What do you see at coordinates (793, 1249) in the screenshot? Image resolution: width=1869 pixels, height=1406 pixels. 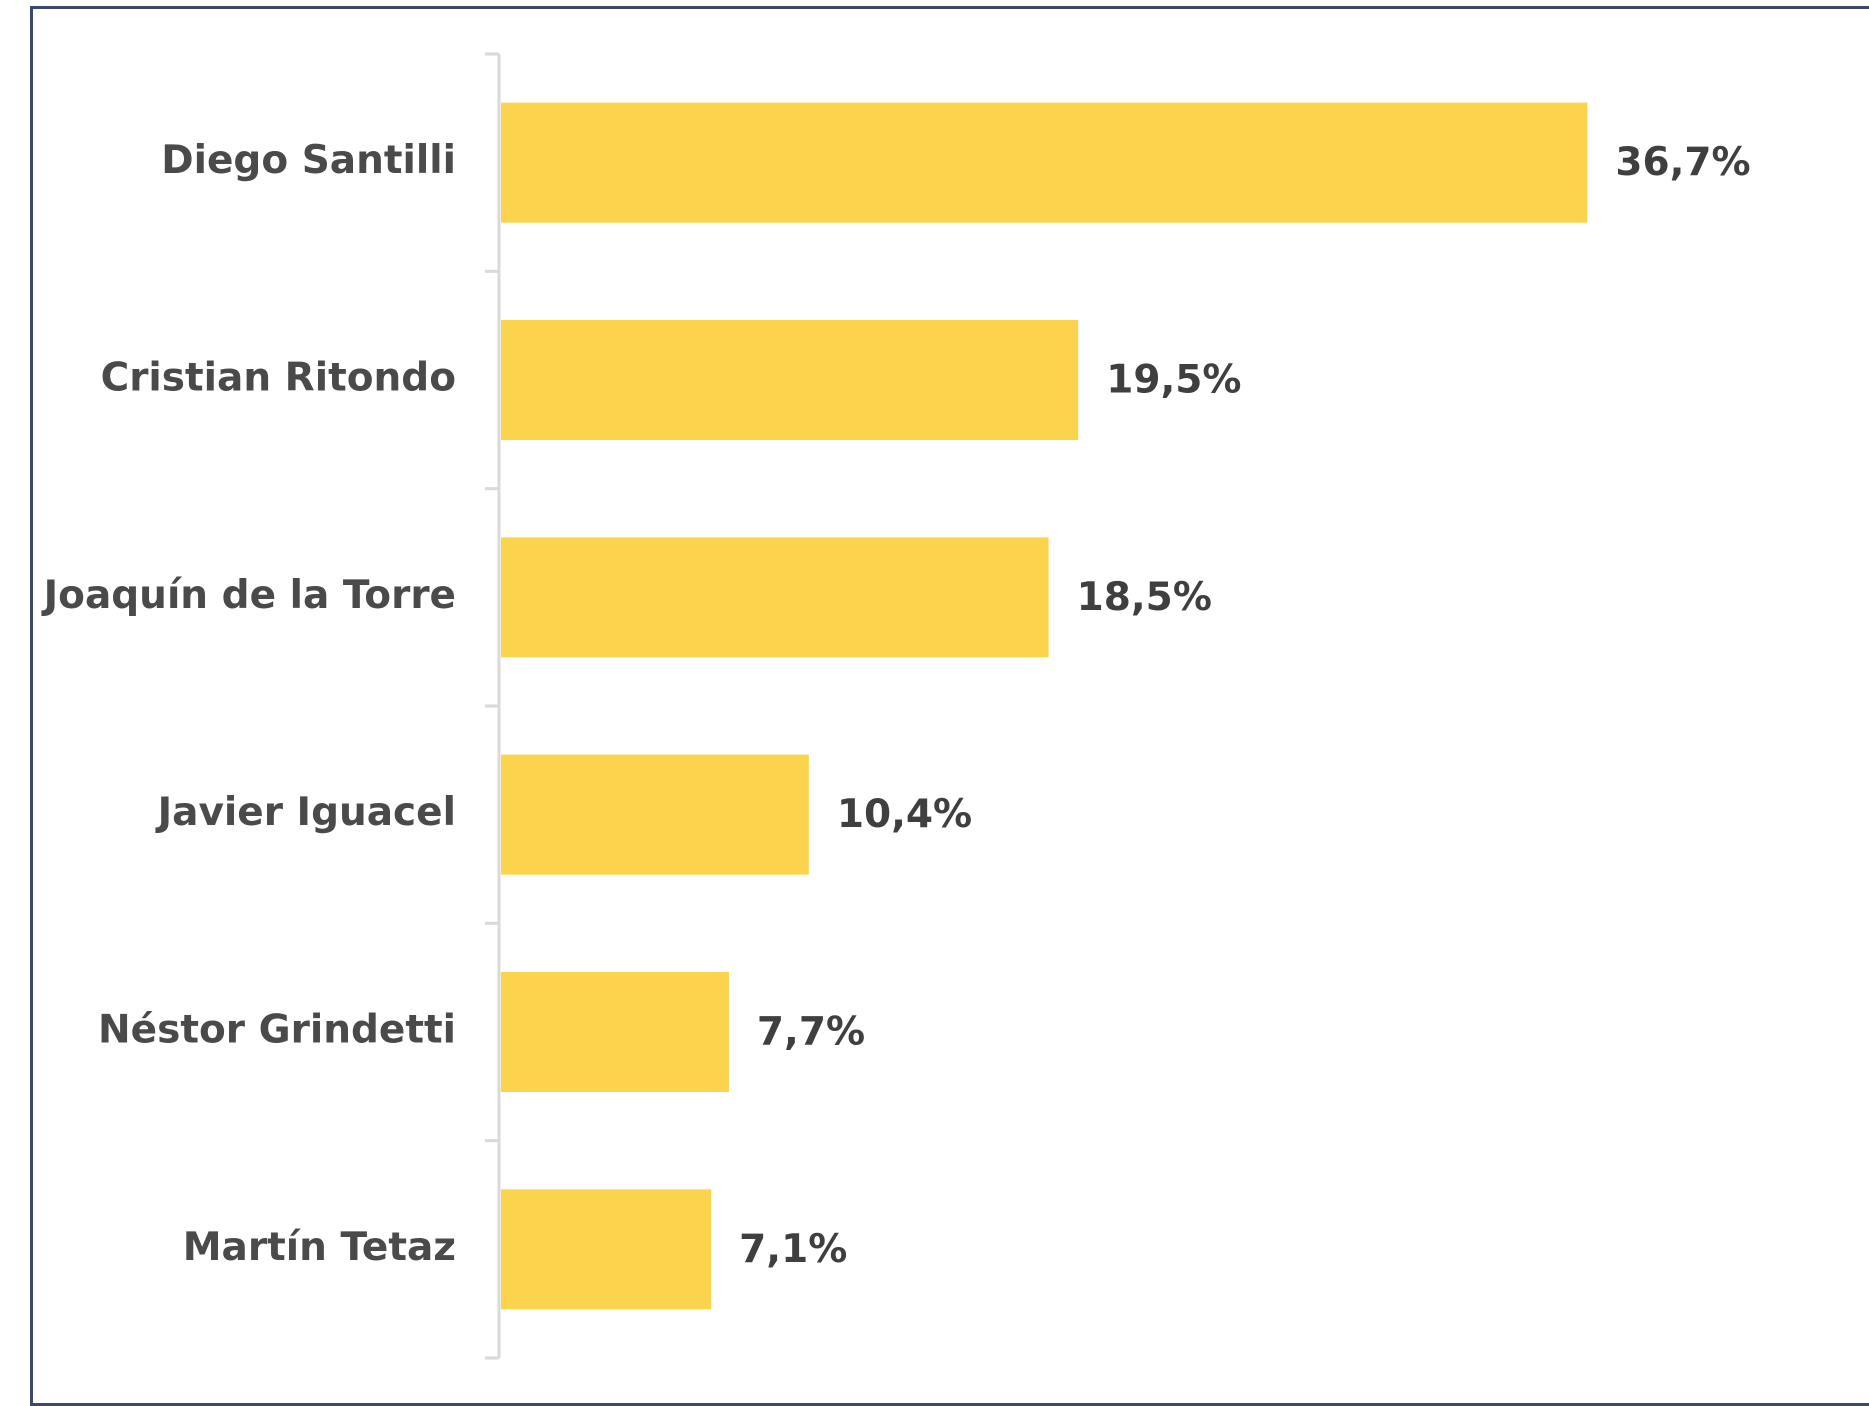 I see `value-label: 7,1%` at bounding box center [793, 1249].